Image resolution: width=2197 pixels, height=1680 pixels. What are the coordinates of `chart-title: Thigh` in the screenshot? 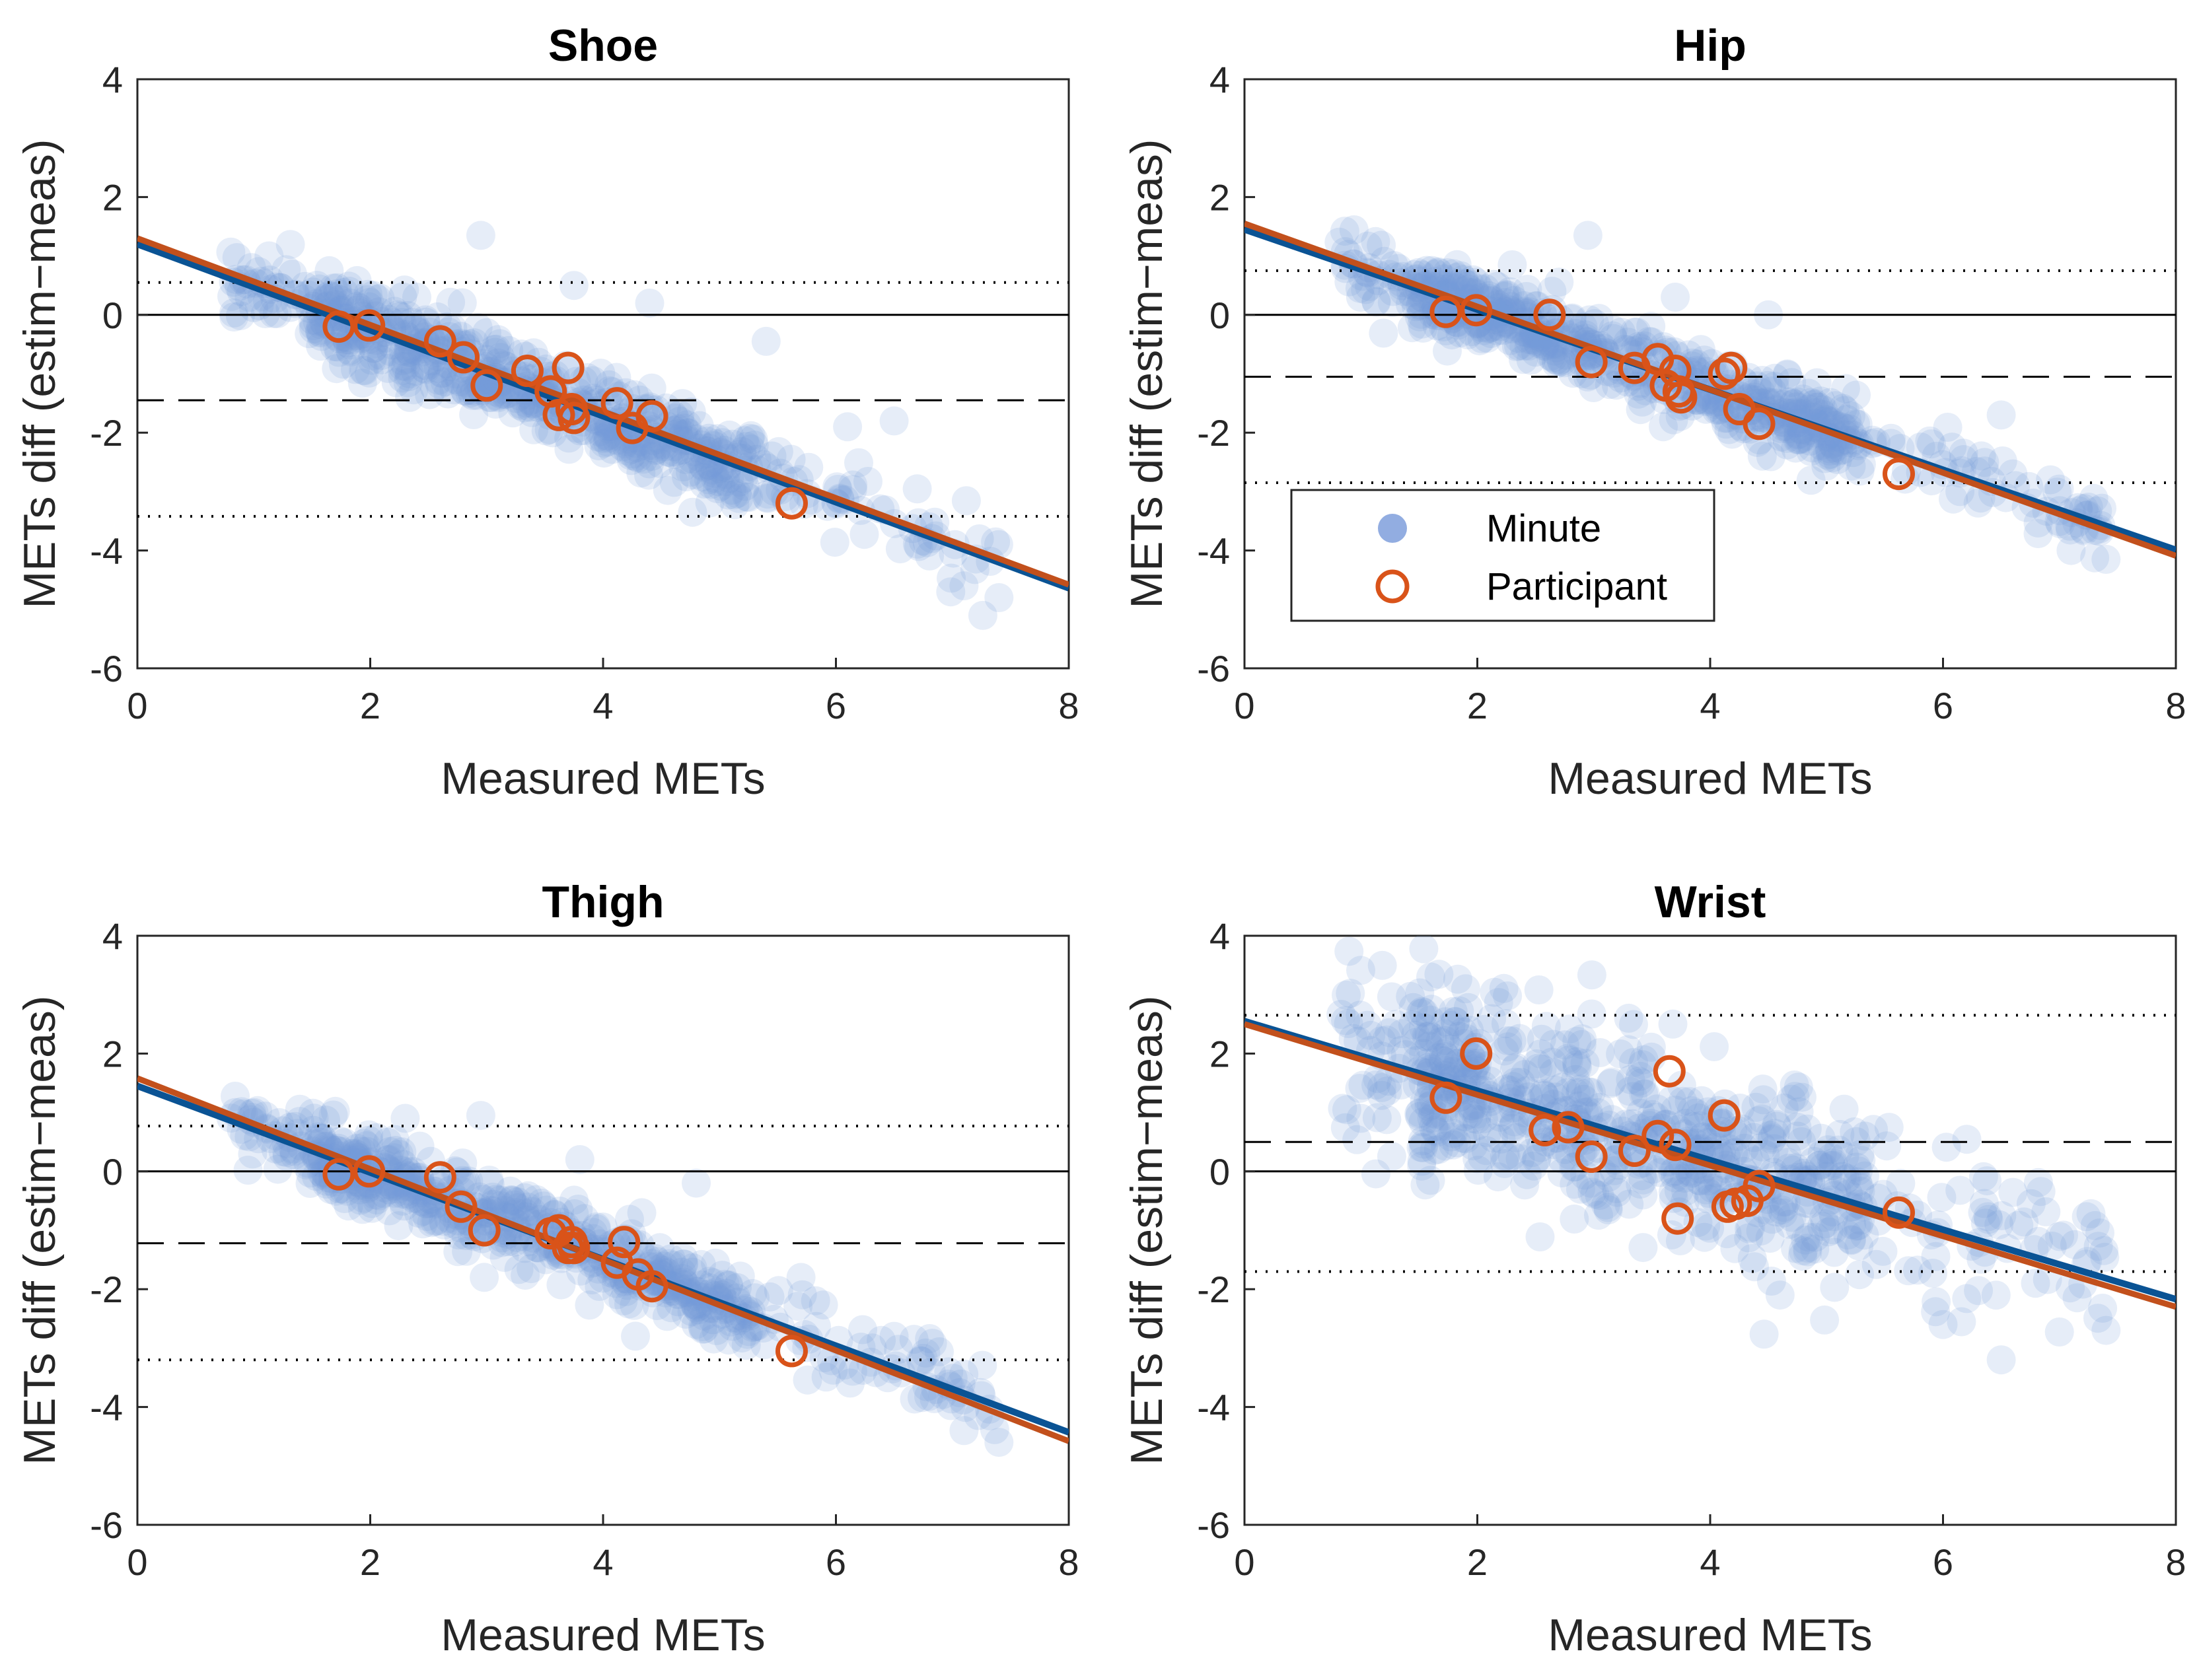 It's located at (603, 902).